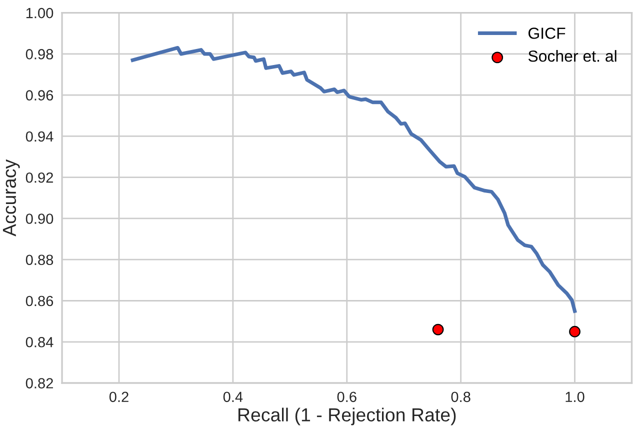 The height and width of the screenshot is (427, 633). What do you see at coordinates (40, 342) in the screenshot?
I see `y-tick-label: 0.84` at bounding box center [40, 342].